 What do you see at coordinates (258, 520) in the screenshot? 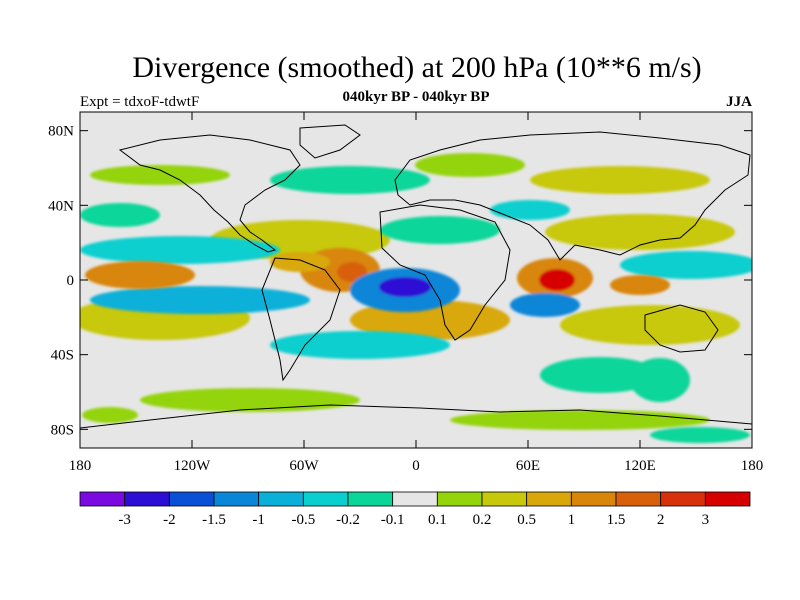
I see `colorbar-tick-label: -1` at bounding box center [258, 520].